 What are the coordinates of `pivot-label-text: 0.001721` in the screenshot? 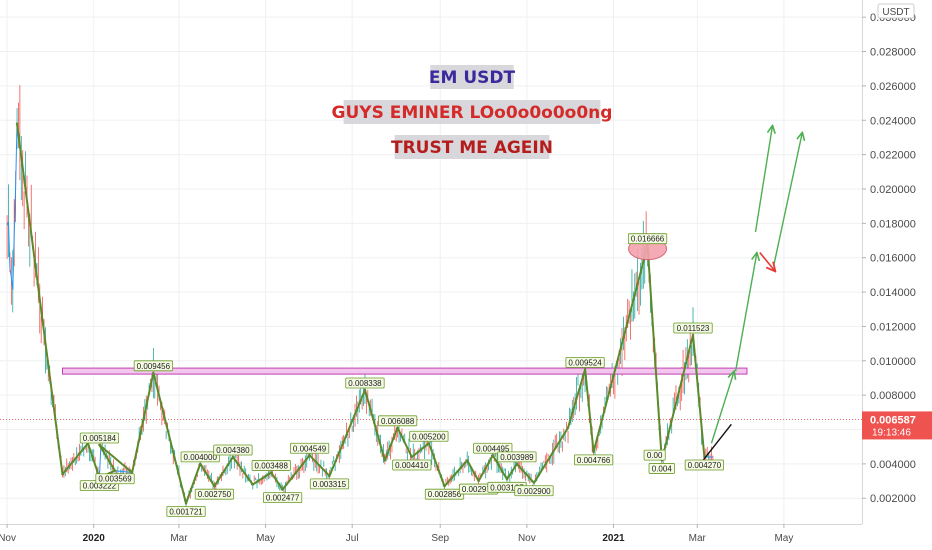 It's located at (186, 511).